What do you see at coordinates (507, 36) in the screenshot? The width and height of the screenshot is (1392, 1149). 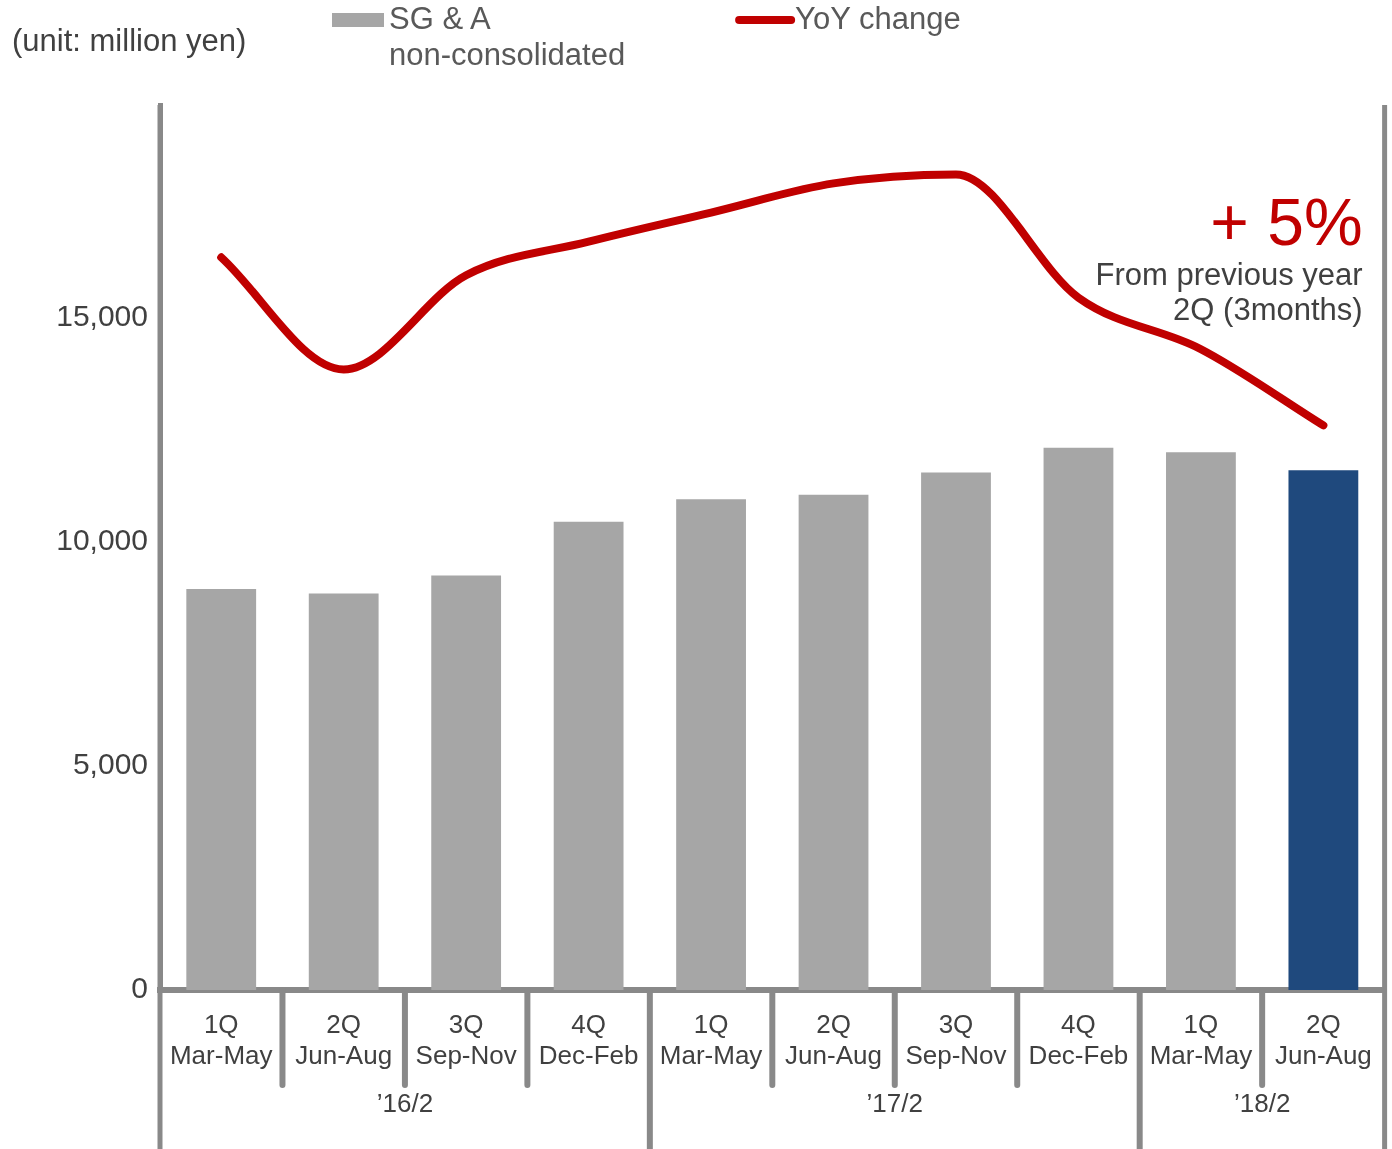 I see `legend-label: SG & A non-consolidated` at bounding box center [507, 36].